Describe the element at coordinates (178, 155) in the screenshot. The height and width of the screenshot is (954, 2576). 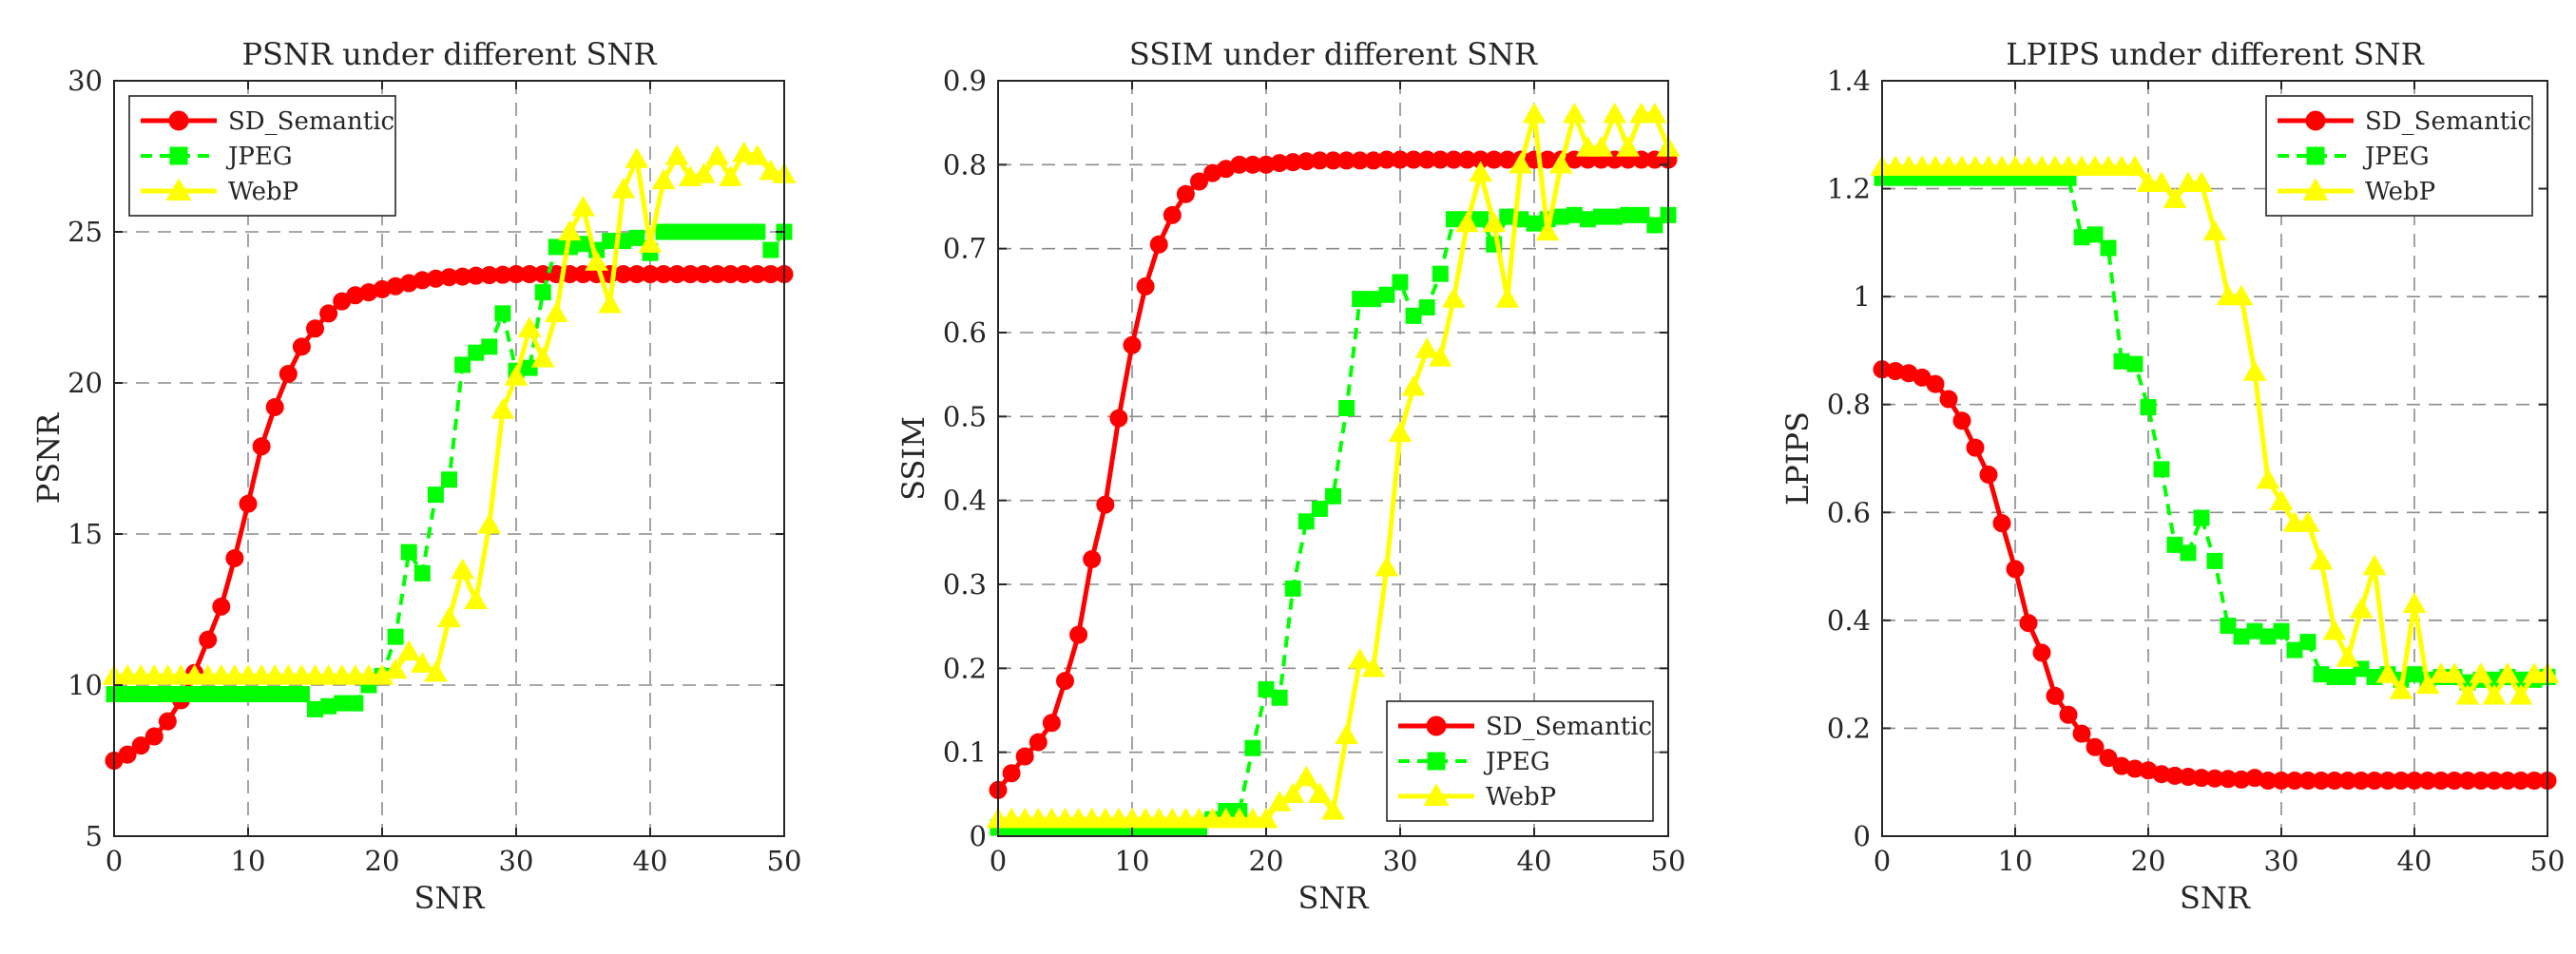
I see `psnr-legend-marker-jpeg` at that location.